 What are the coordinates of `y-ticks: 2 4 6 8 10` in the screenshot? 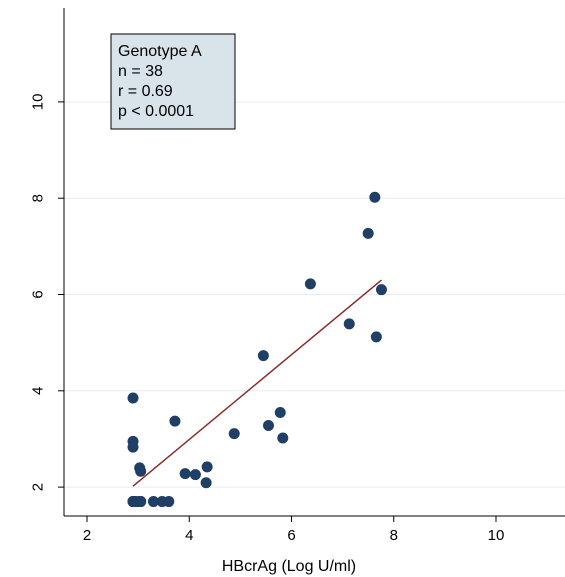 It's located at (47, 292).